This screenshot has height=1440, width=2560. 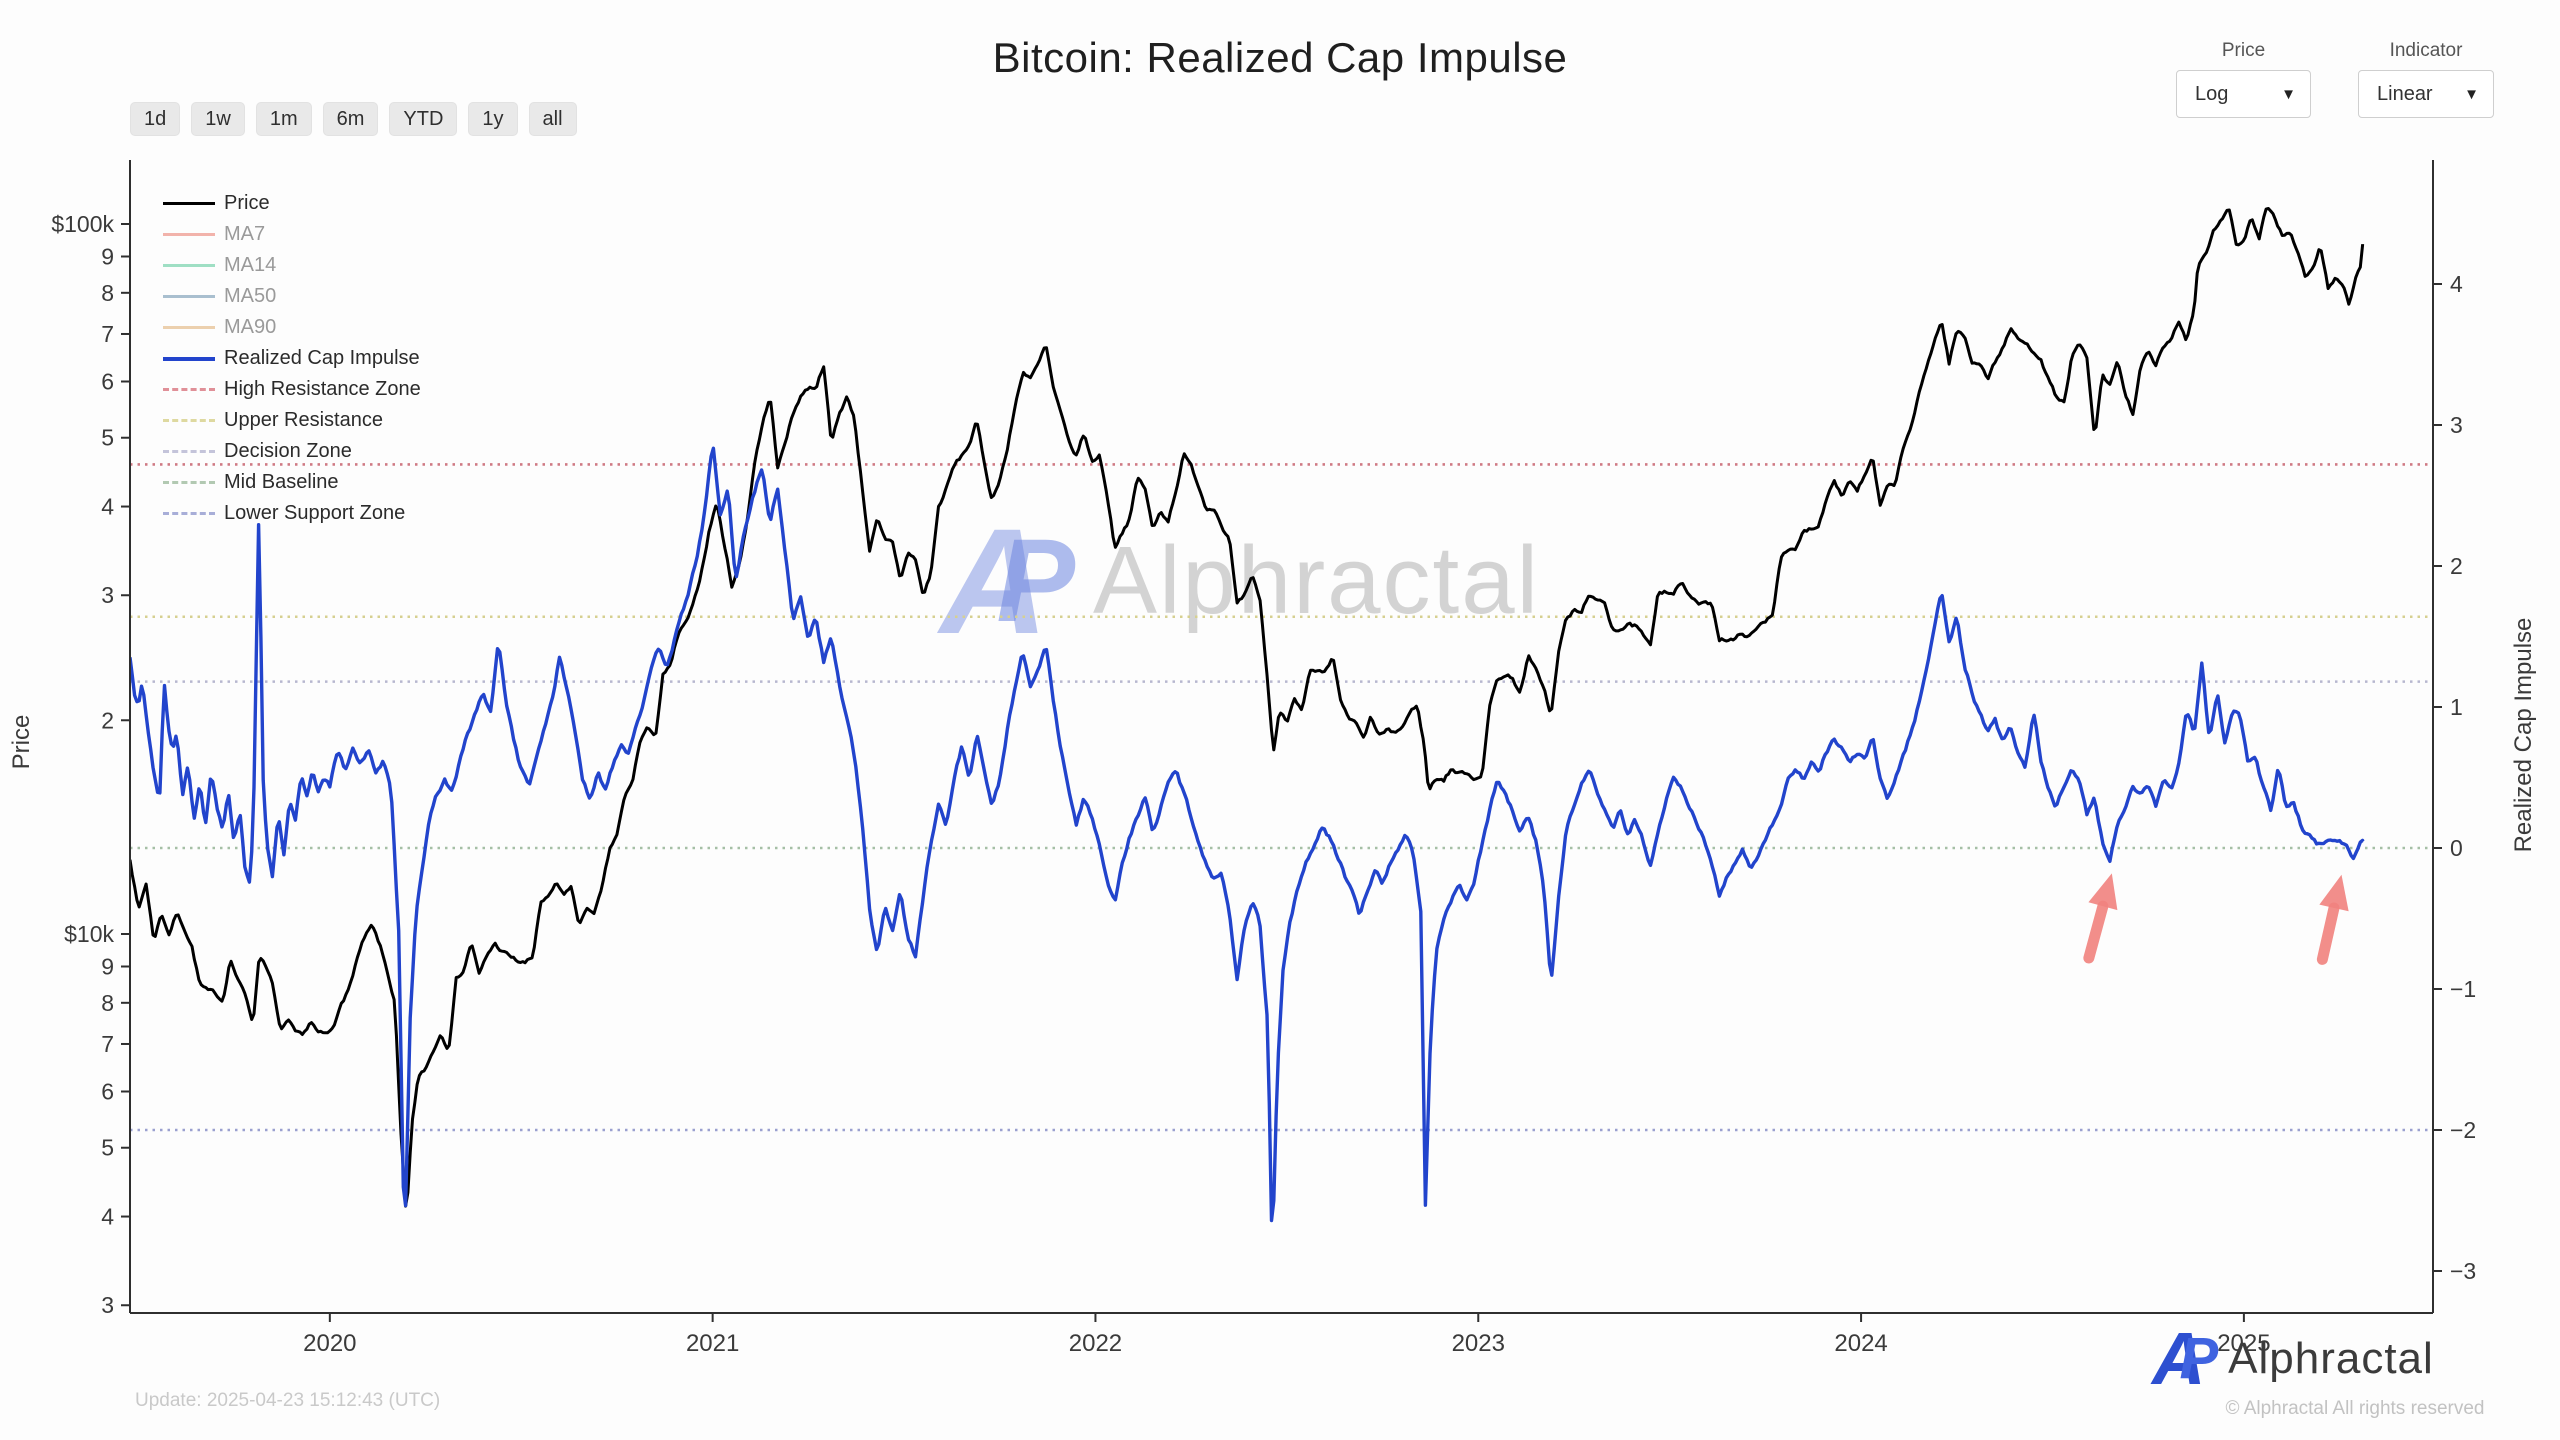 What do you see at coordinates (2456, 848) in the screenshot?
I see `right-axis-tick-label: 0` at bounding box center [2456, 848].